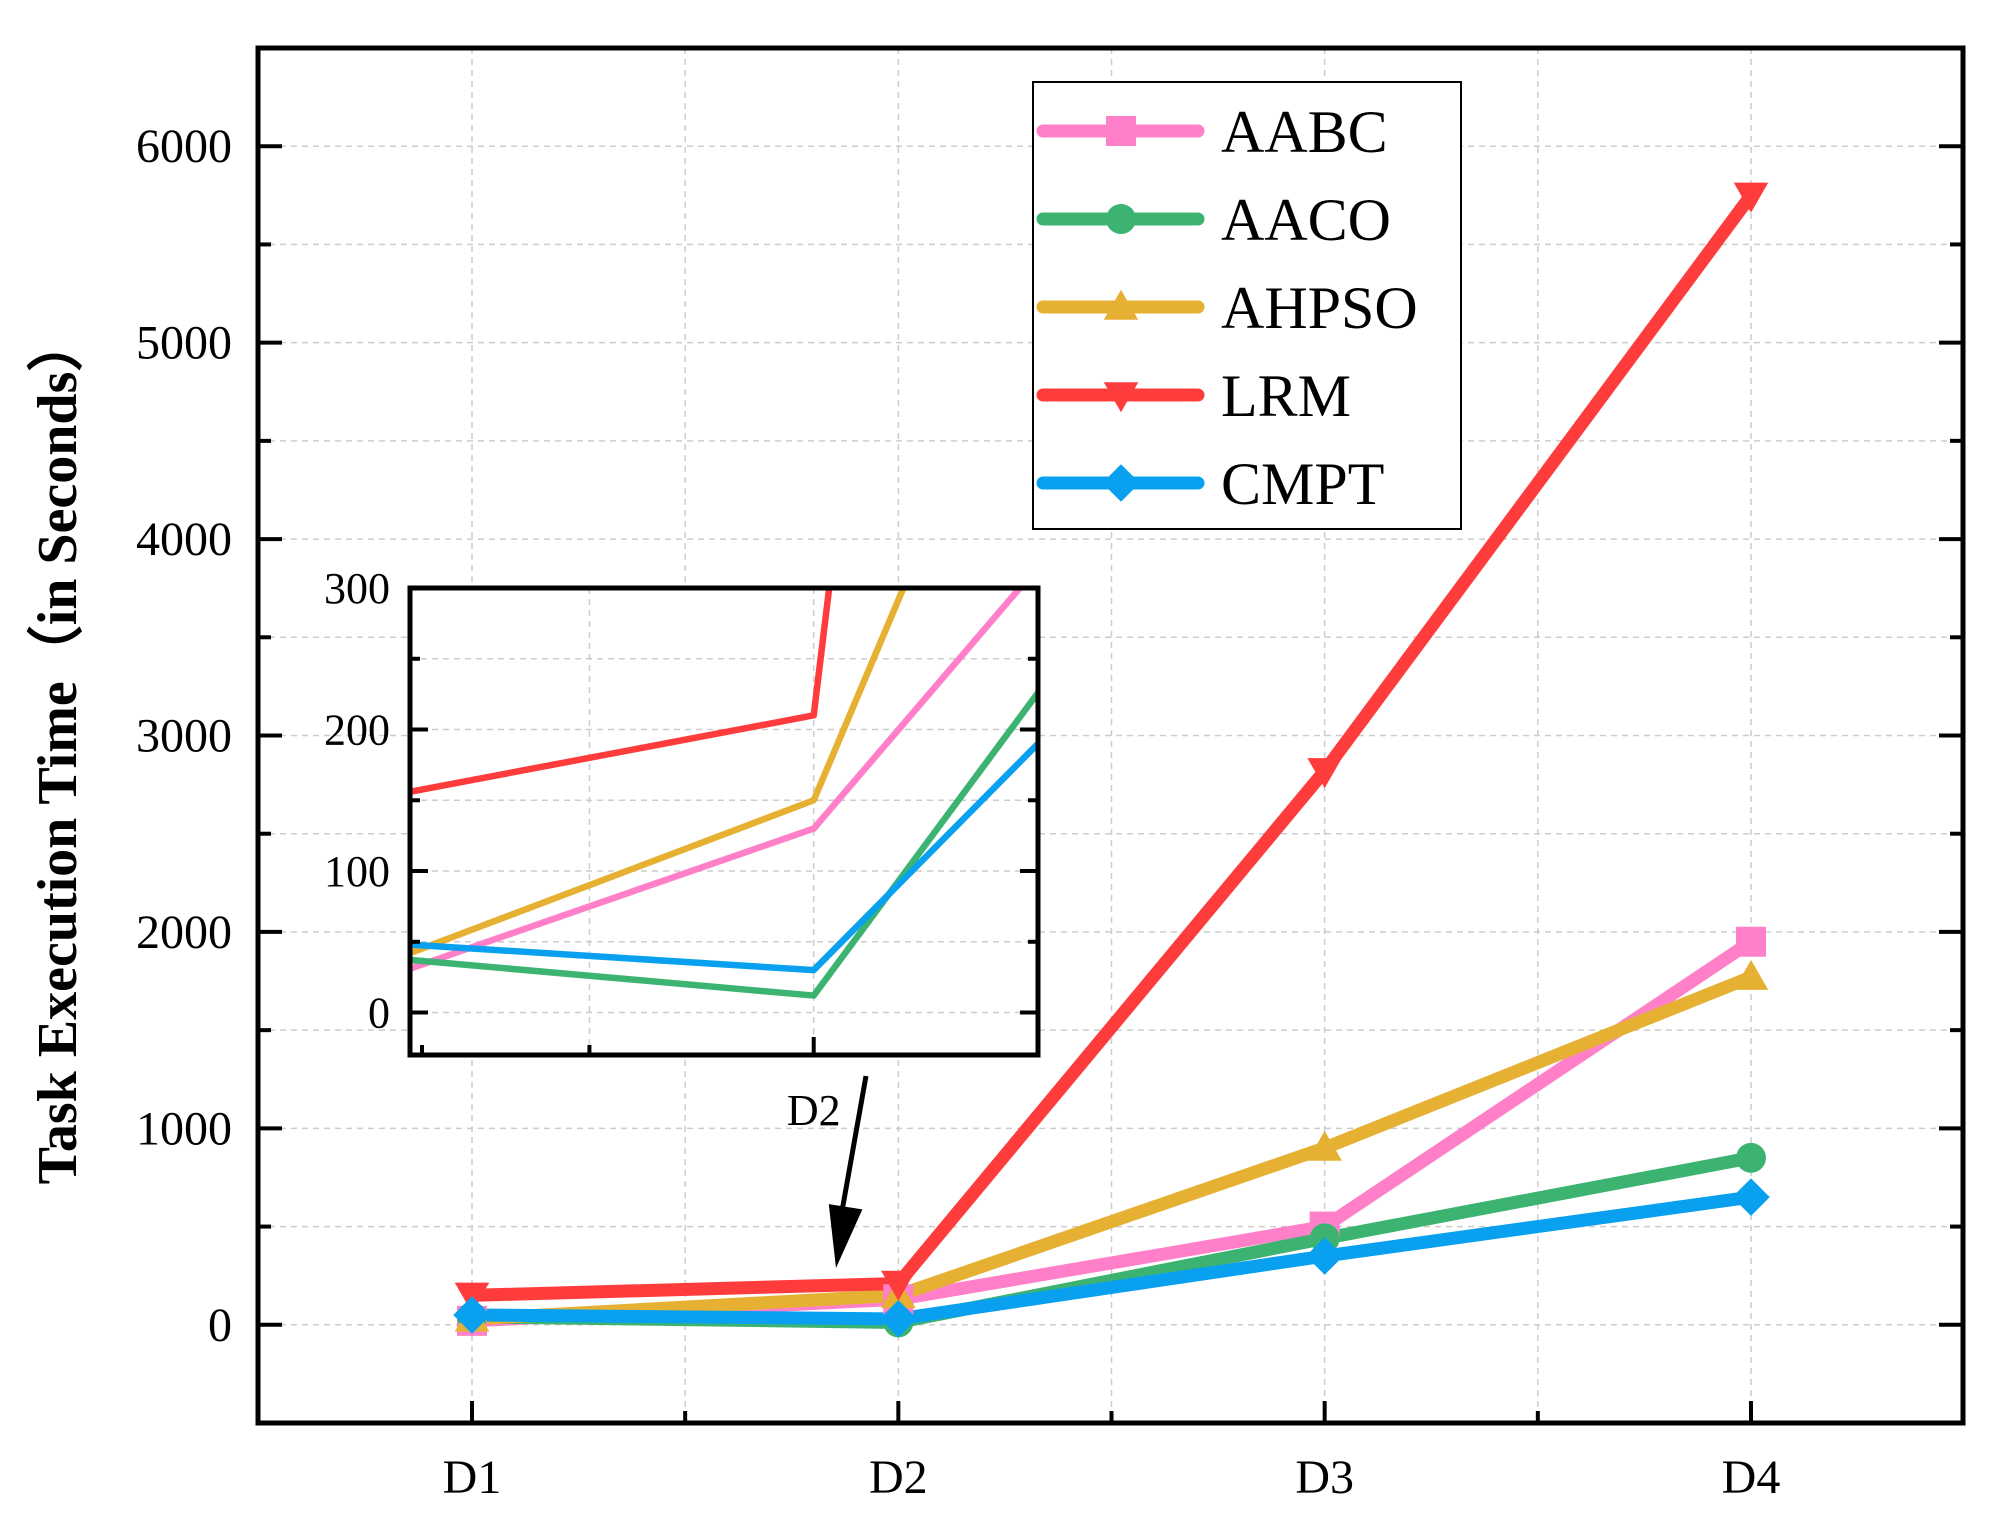 This screenshot has width=1994, height=1521. What do you see at coordinates (1306, 220) in the screenshot?
I see `legend-label: AACO` at bounding box center [1306, 220].